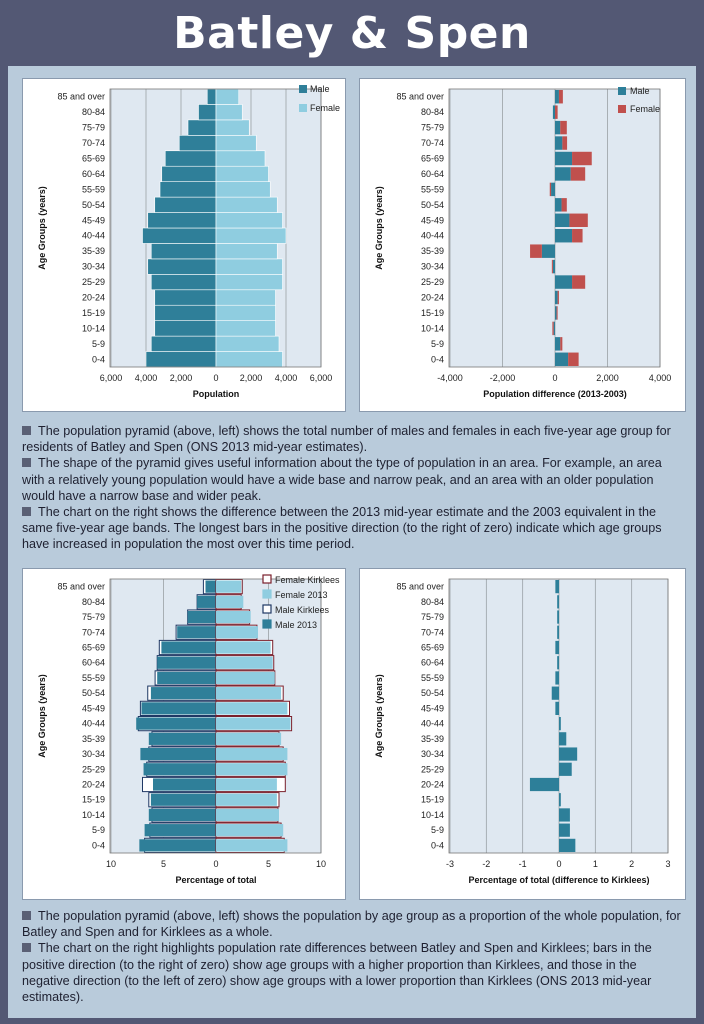 Image resolution: width=704 pixels, height=1024 pixels. I want to click on x-tick-label: -4,000, so click(450, 378).